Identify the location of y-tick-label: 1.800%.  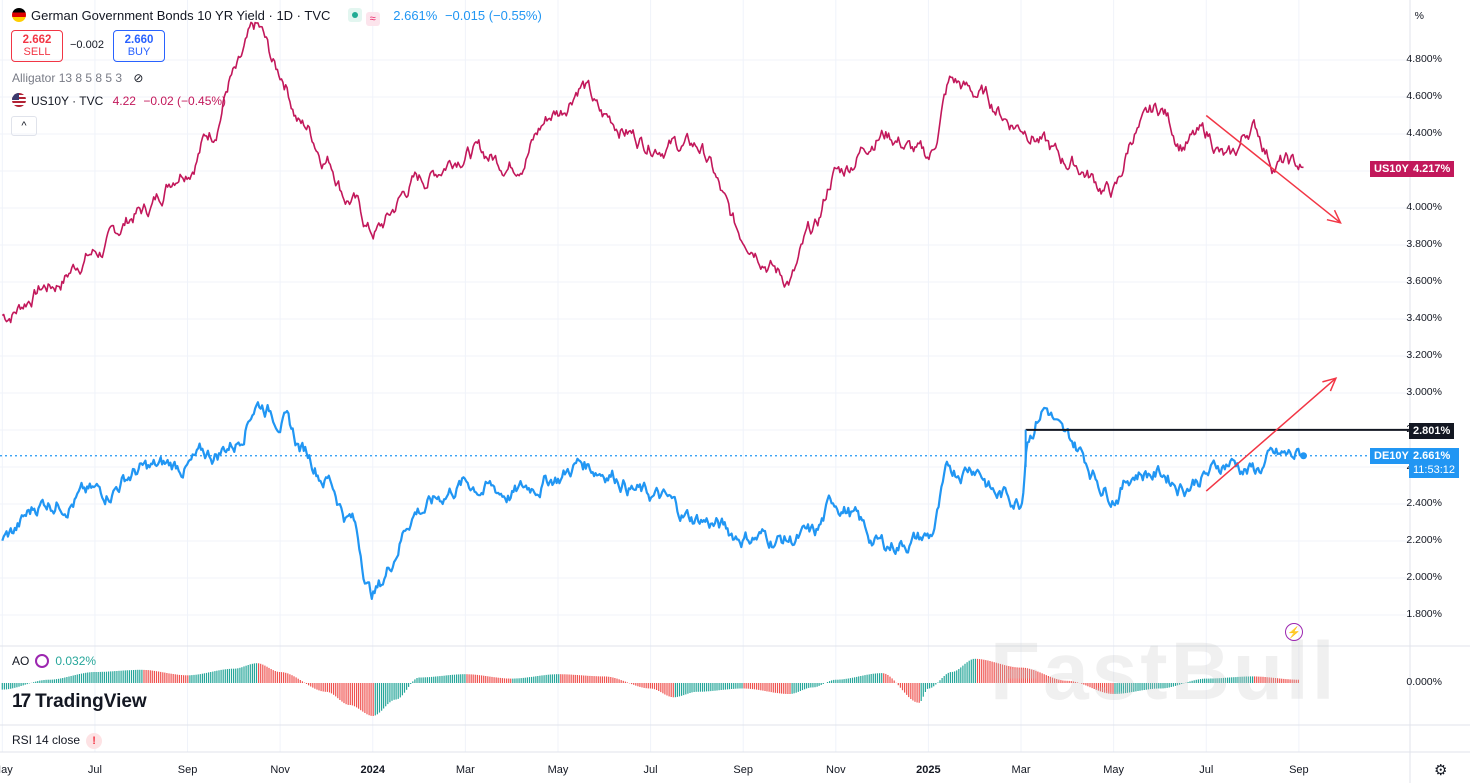
(1424, 614).